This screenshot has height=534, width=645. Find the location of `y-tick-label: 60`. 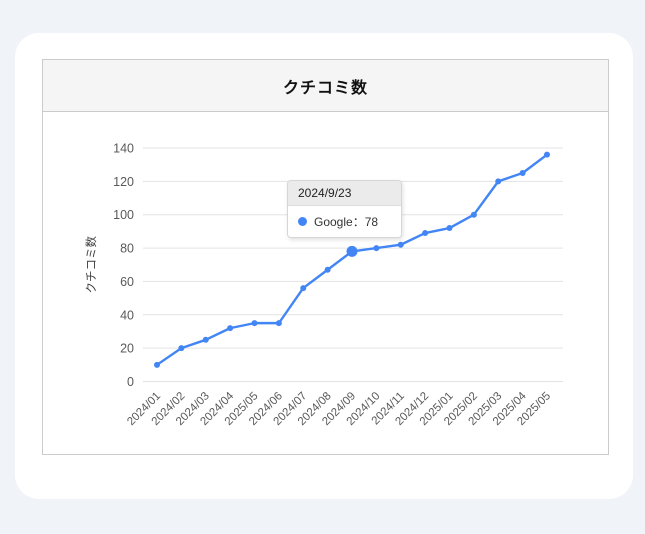

y-tick-label: 60 is located at coordinates (127, 282).